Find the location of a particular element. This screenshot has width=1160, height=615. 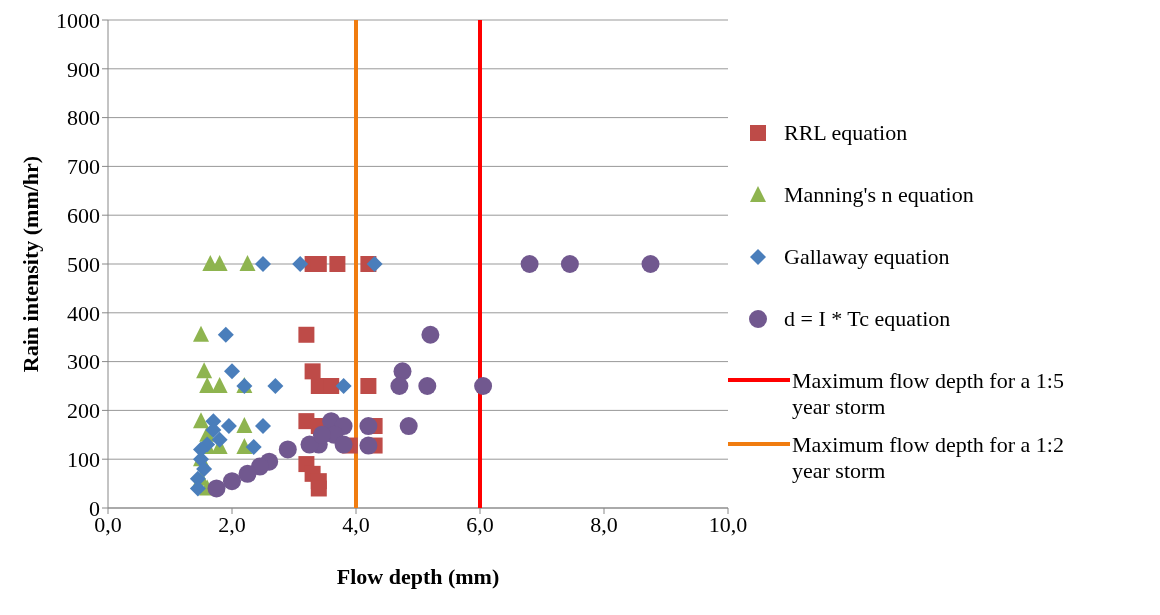

y-tick-label: 1000 is located at coordinates (78, 20).